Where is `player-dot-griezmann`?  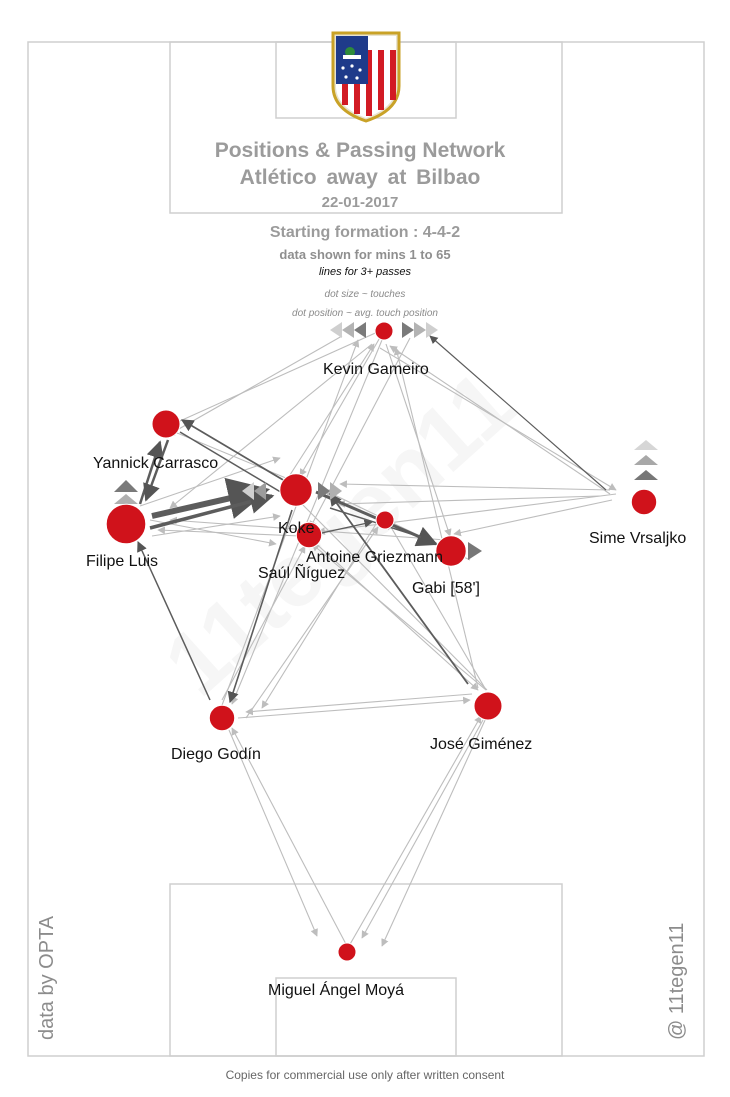
player-dot-griezmann is located at coordinates (385, 520).